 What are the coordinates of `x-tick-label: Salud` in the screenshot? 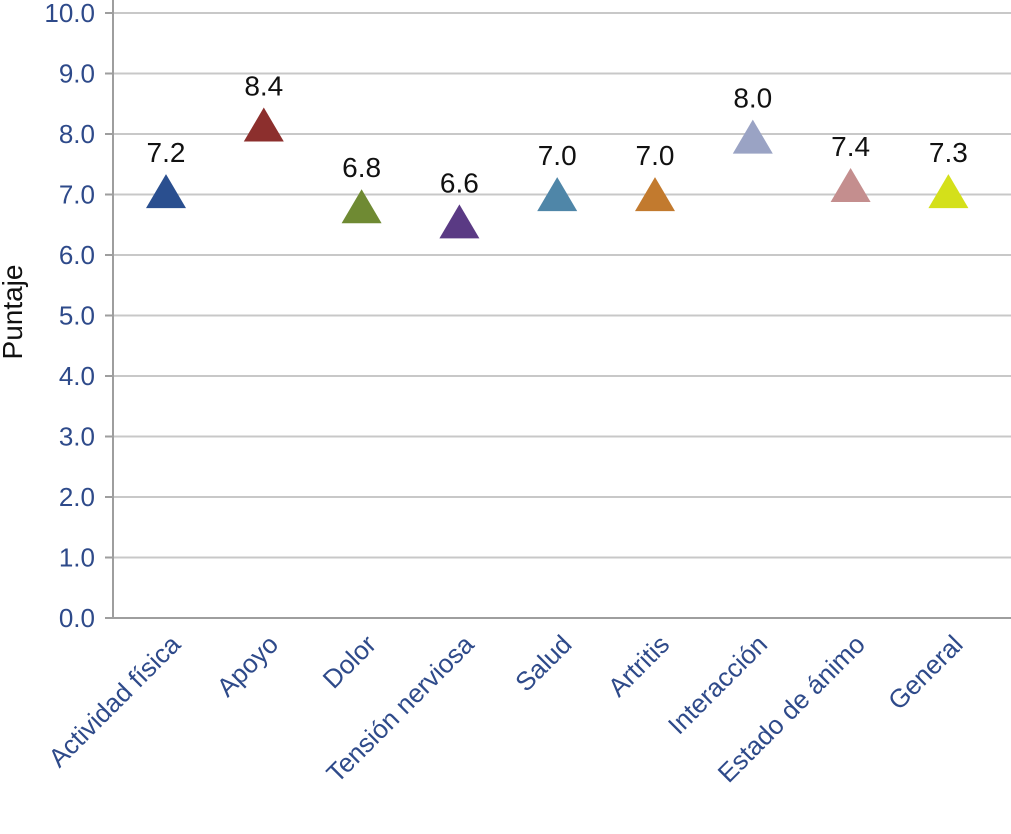 It's located at (543, 663).